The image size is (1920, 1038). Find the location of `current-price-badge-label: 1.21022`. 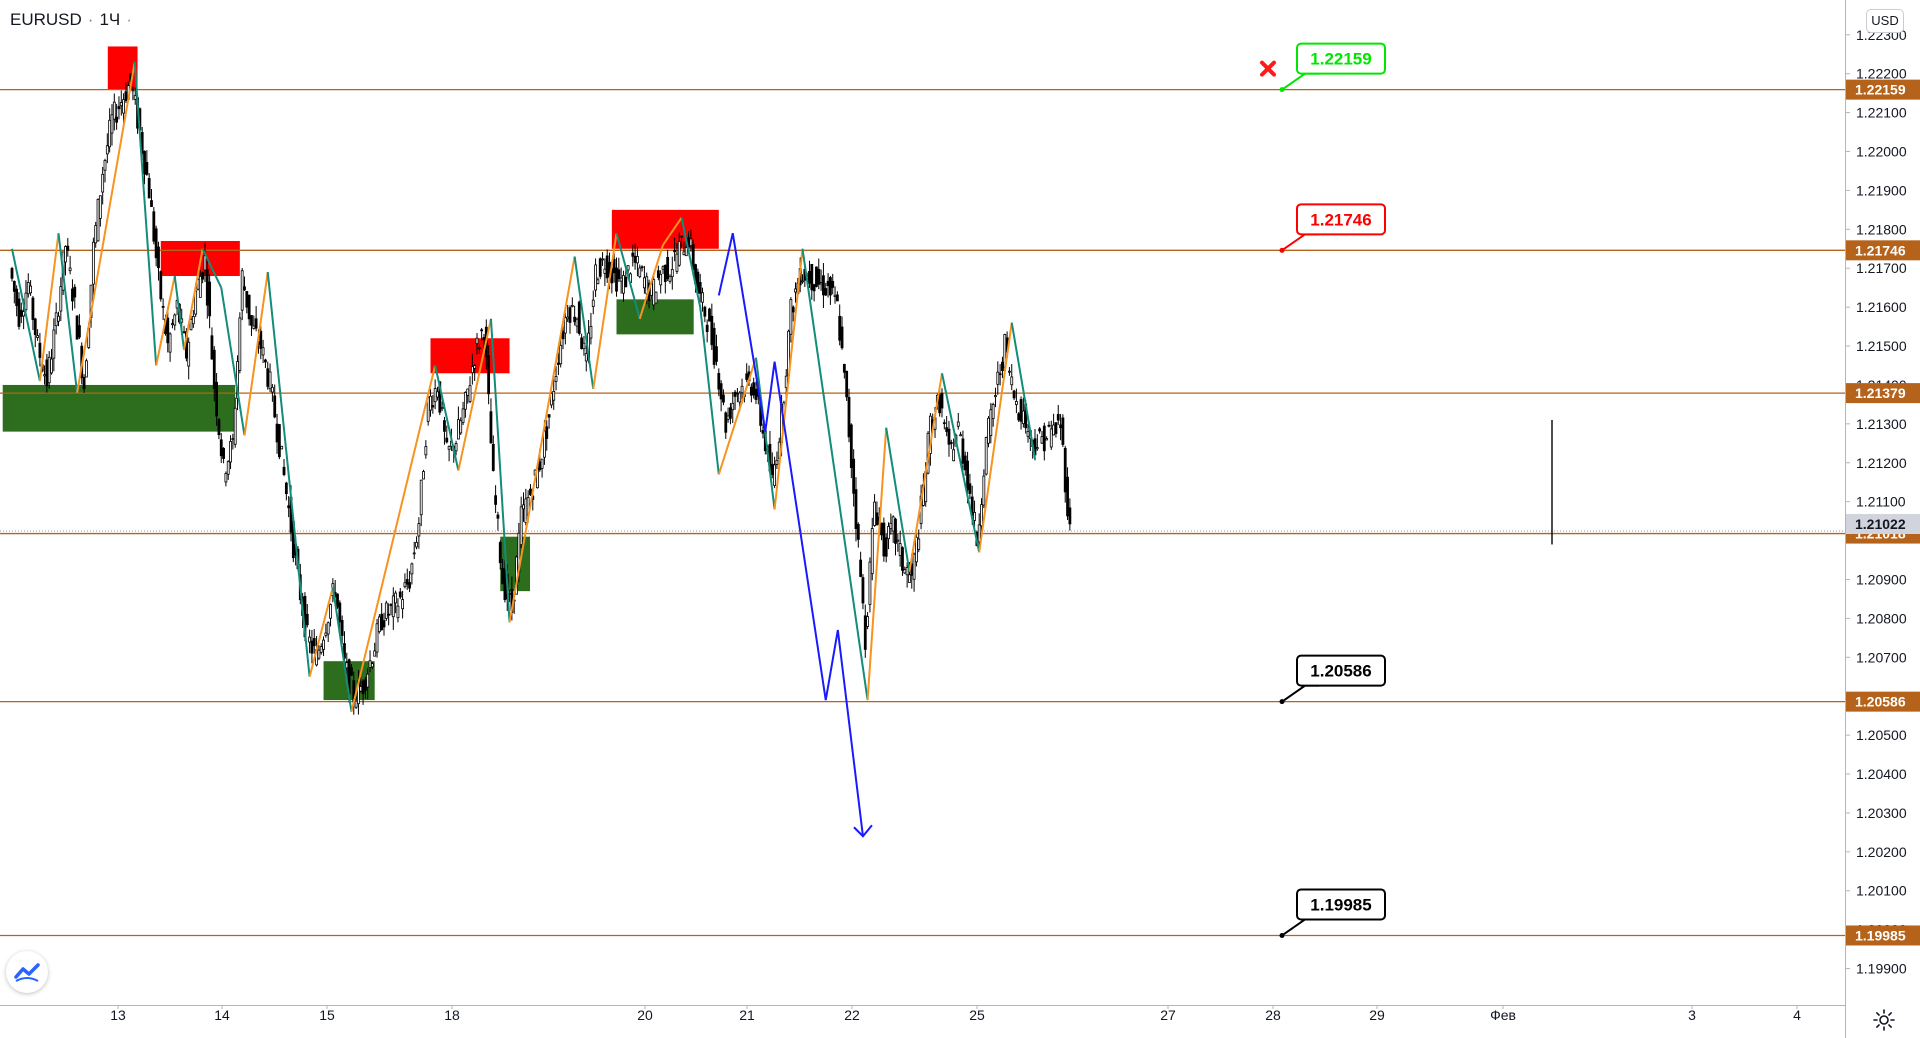

current-price-badge-label: 1.21022 is located at coordinates (1880, 524).